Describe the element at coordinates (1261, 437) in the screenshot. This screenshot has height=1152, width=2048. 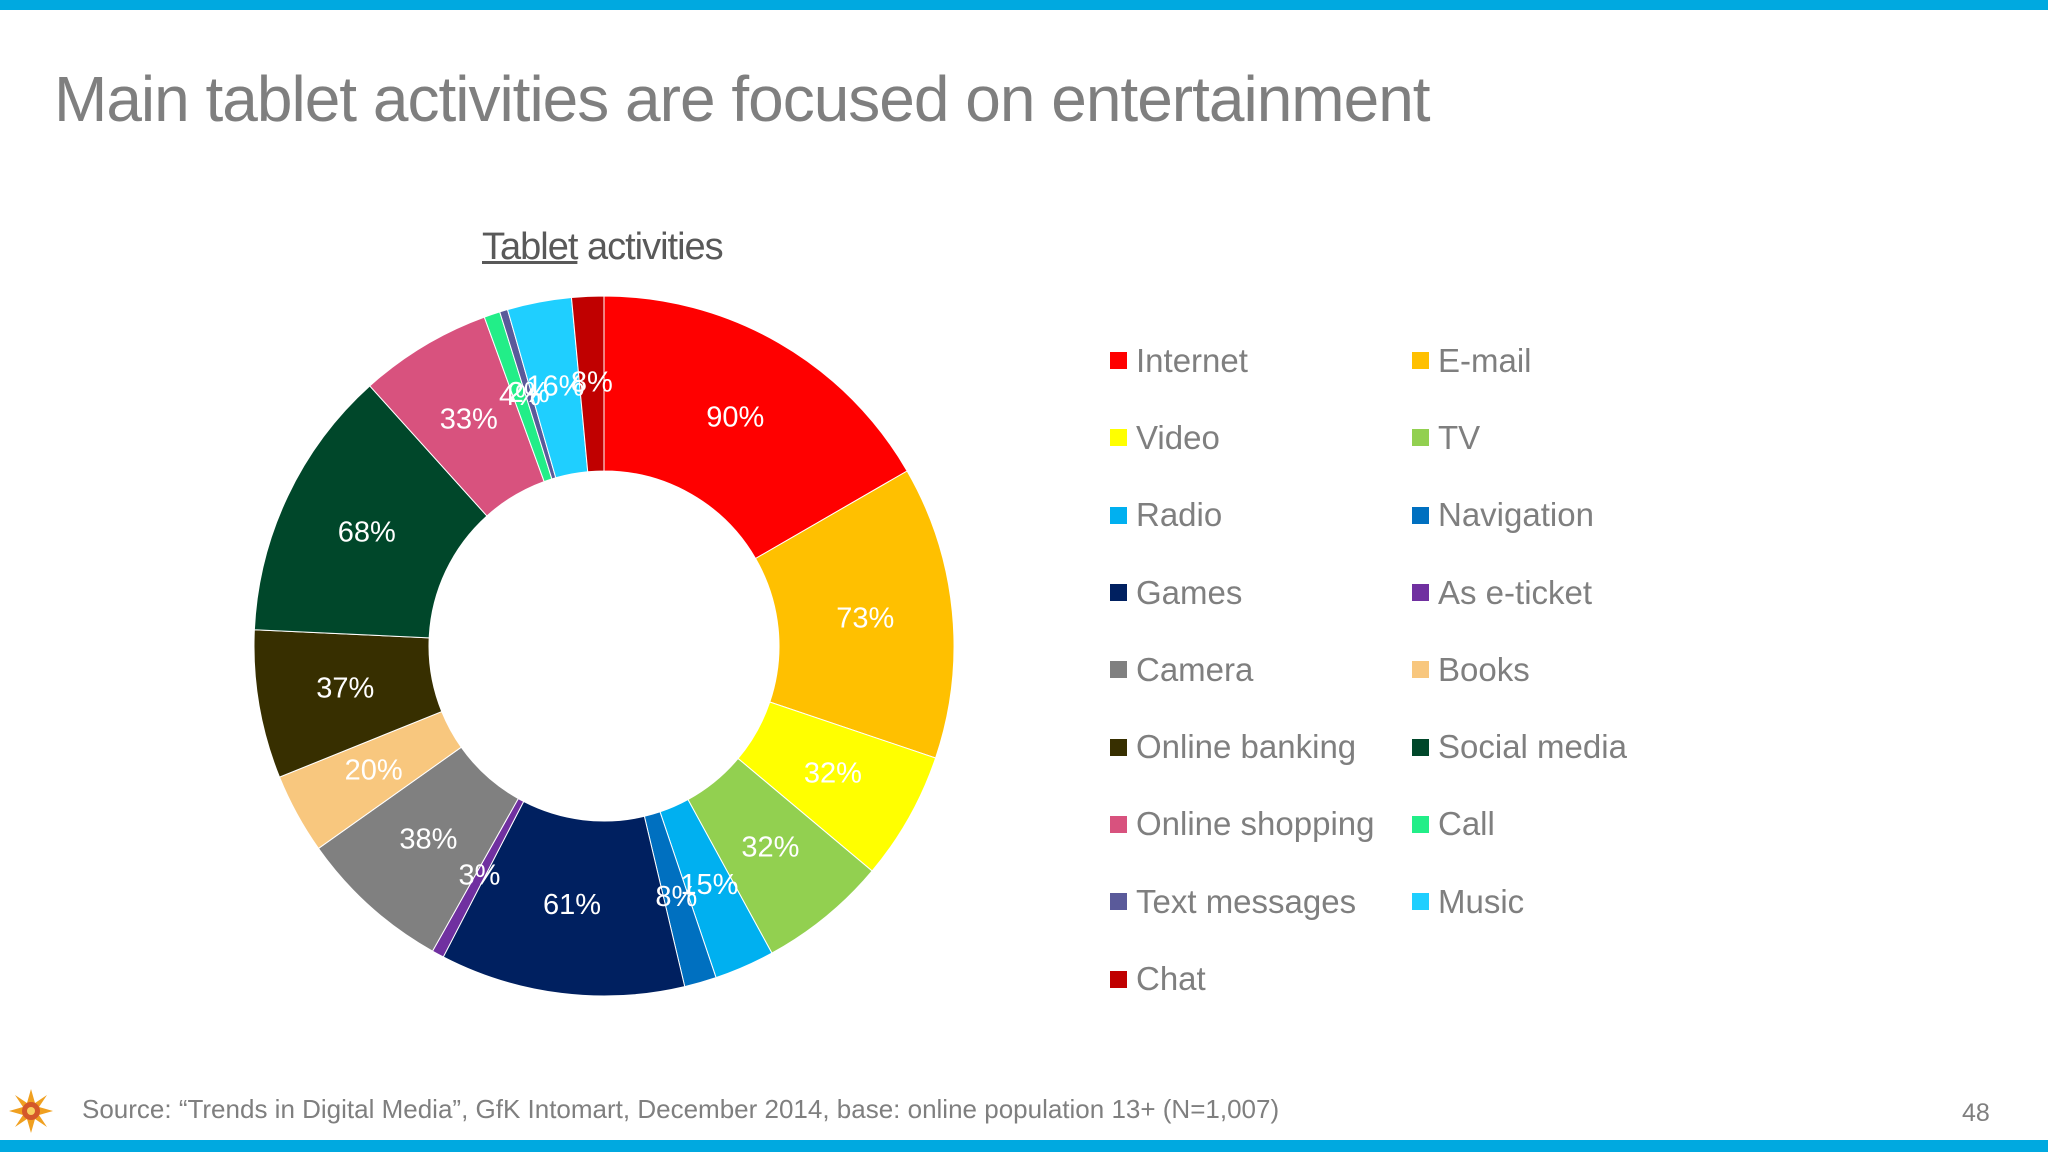
I see `legend-item-video: Video` at that location.